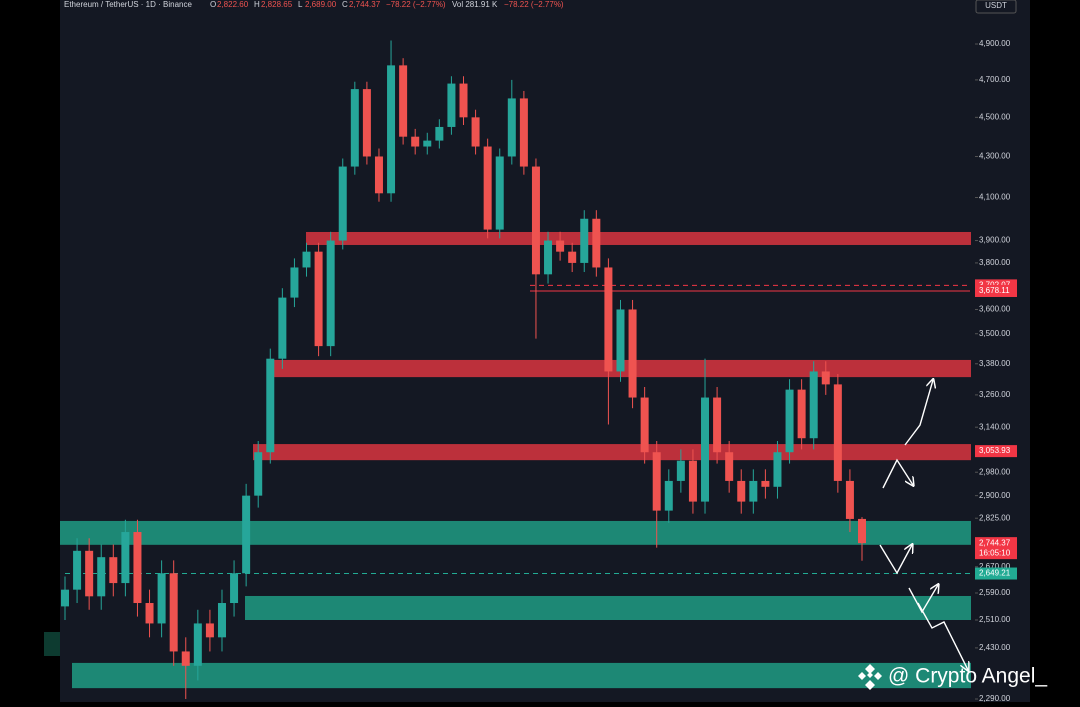 This screenshot has height=707, width=1080. What do you see at coordinates (995, 647) in the screenshot?
I see `y-tick-label: 2,430.00` at bounding box center [995, 647].